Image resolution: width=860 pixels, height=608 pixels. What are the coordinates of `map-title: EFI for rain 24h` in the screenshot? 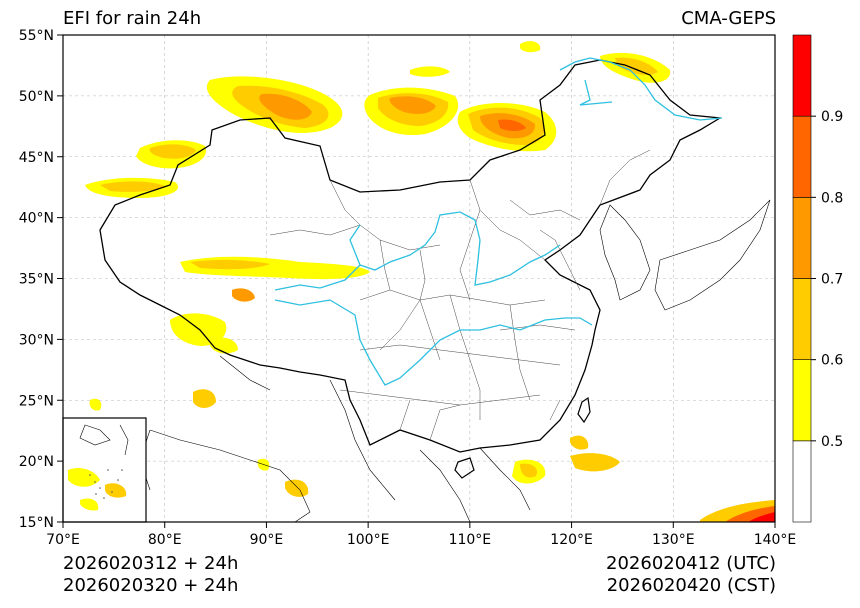 It's located at (132, 18).